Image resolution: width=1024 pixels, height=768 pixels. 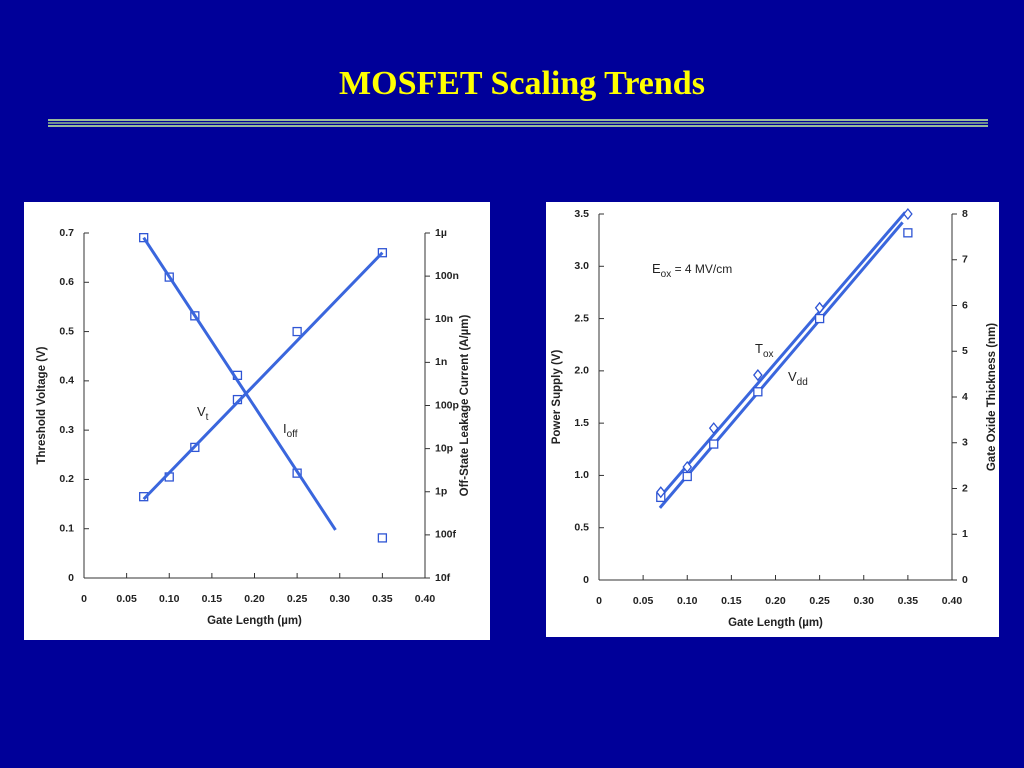 I want to click on title-rule, so click(x=518, y=123).